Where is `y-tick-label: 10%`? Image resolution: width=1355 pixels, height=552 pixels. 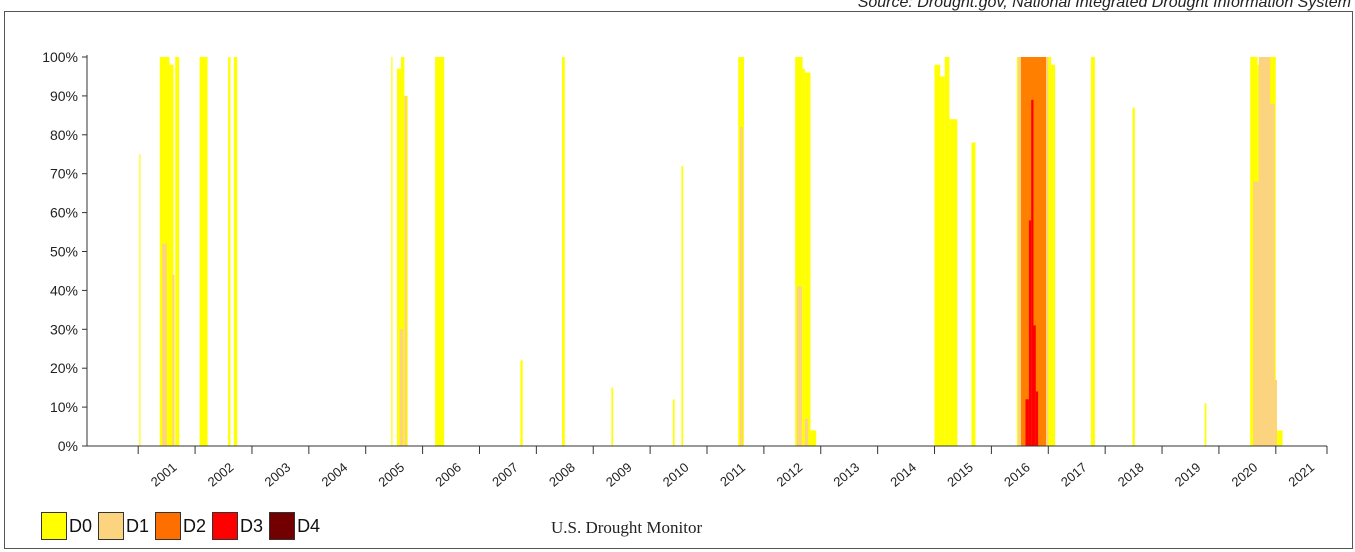
y-tick-label: 10% is located at coordinates (64, 407).